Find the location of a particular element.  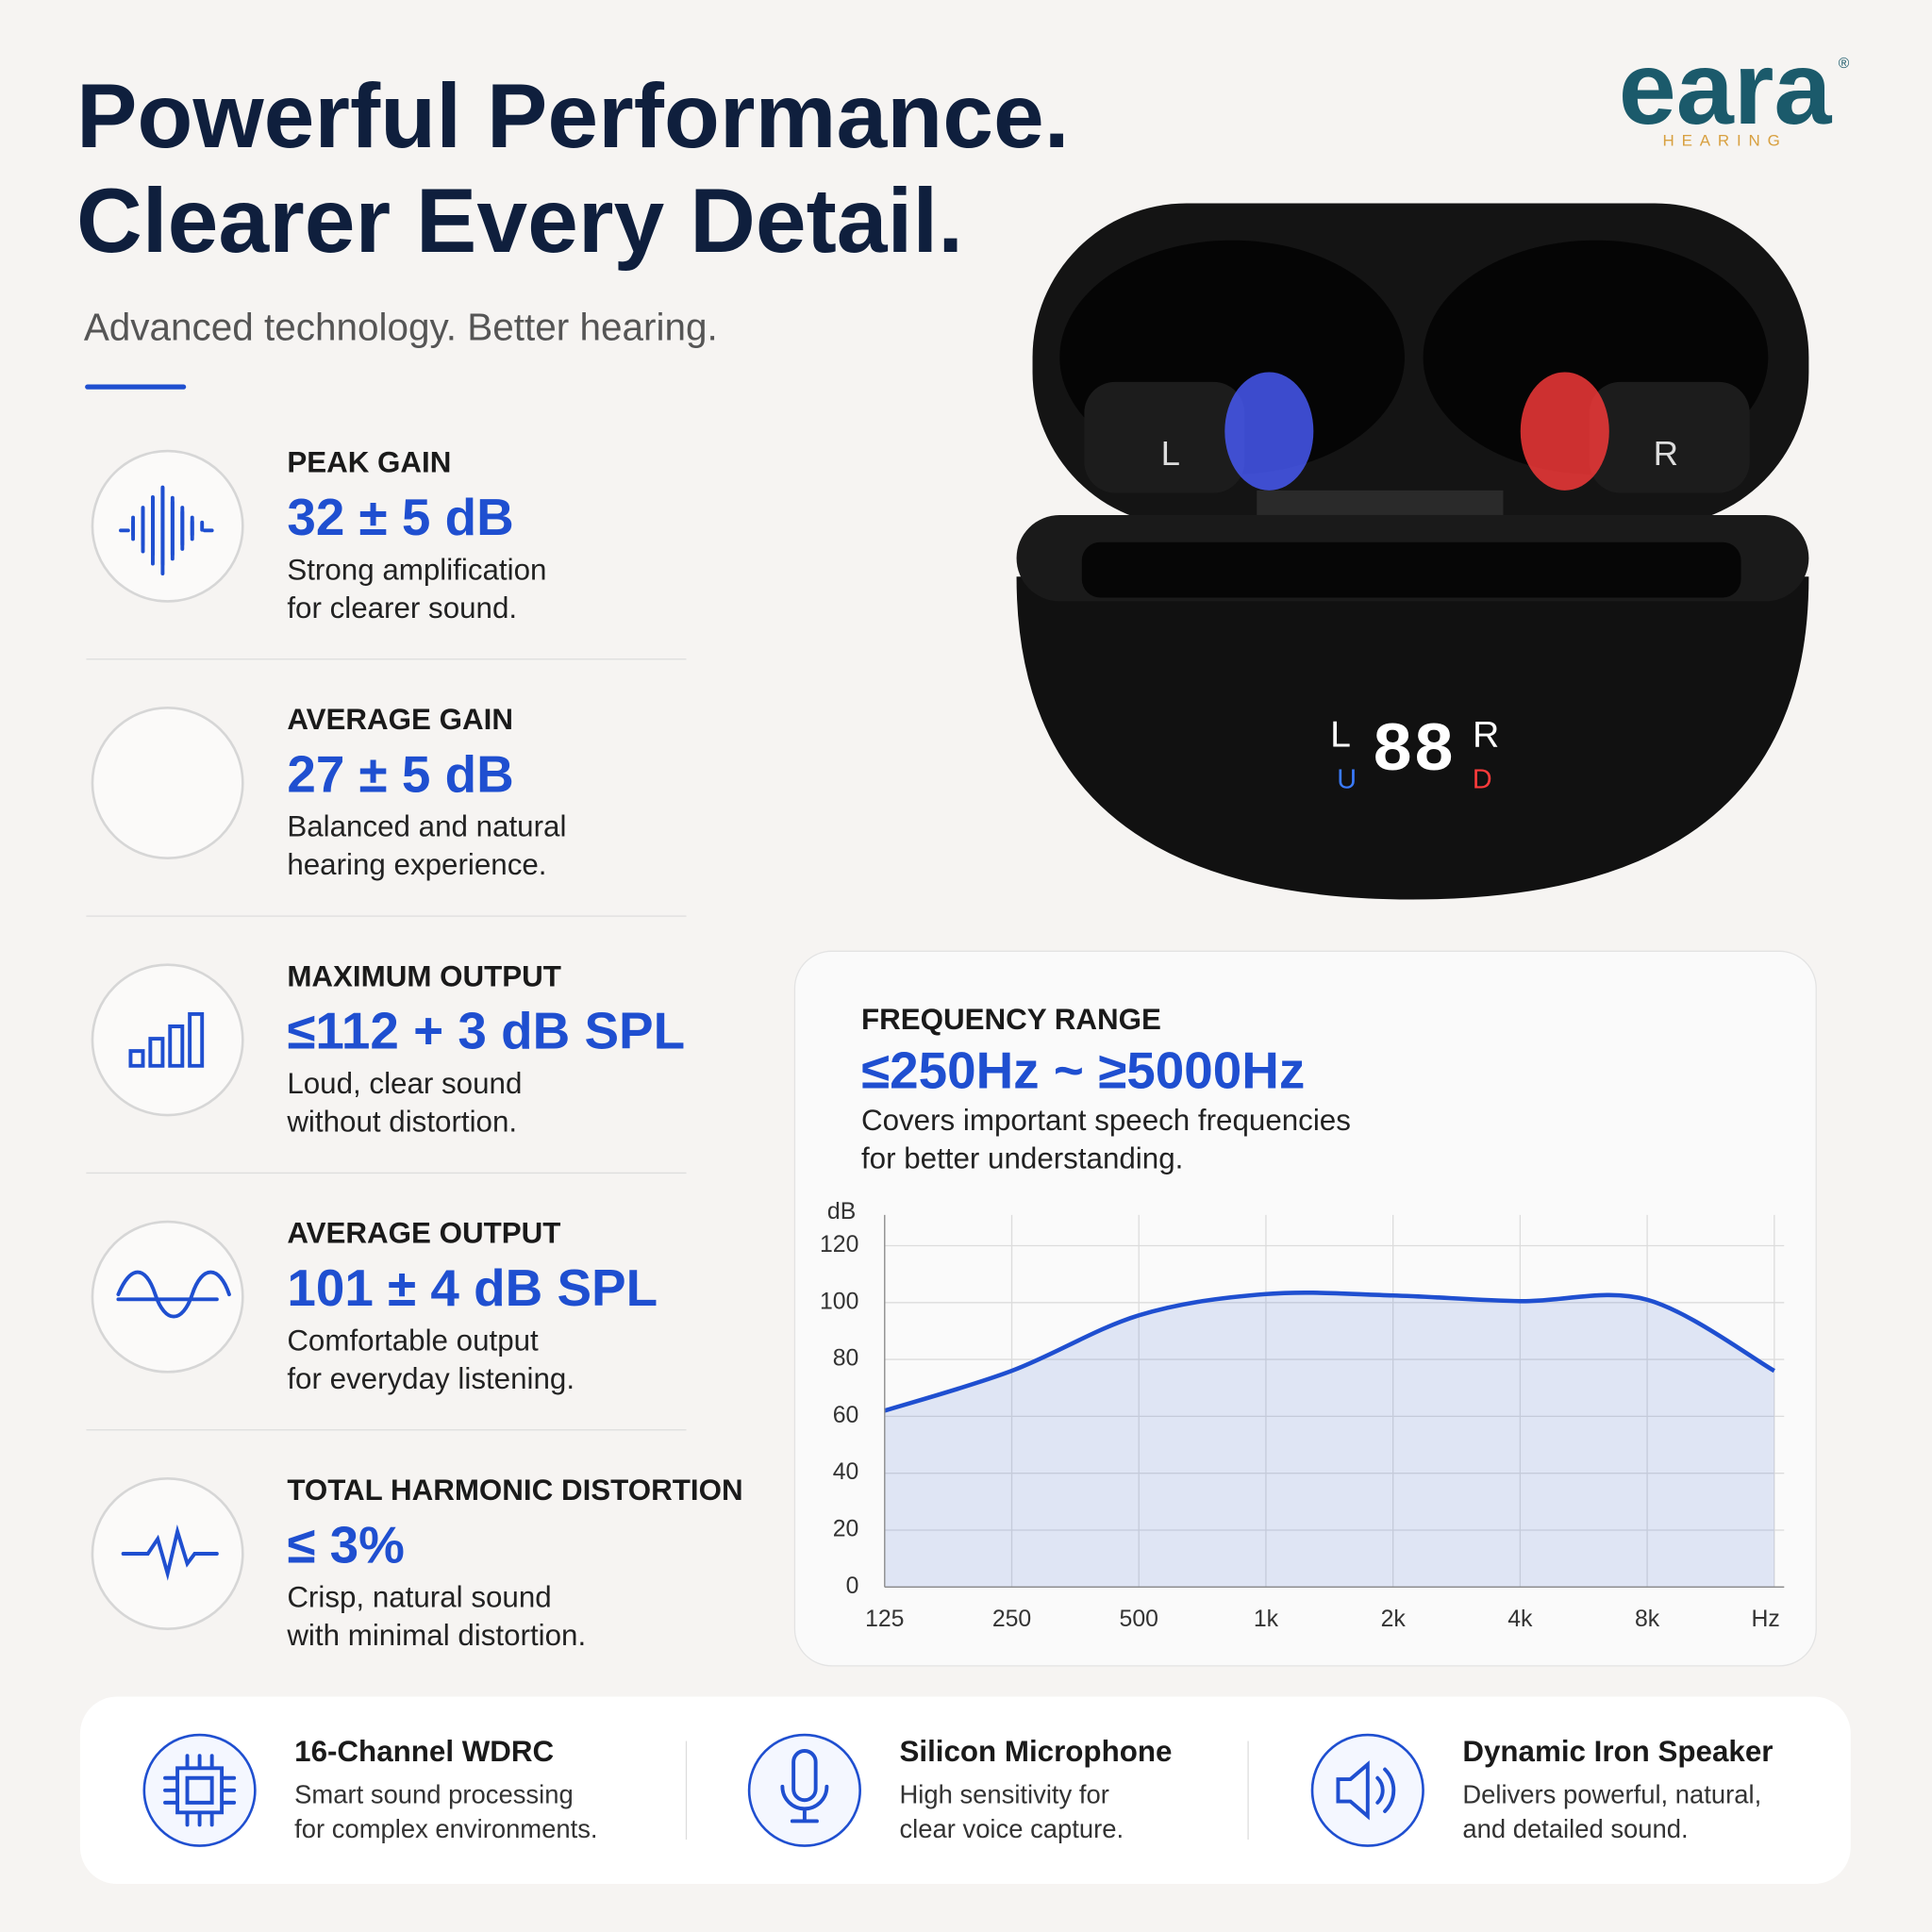

feature-desc: Smart sound processing is located at coordinates (434, 1795).